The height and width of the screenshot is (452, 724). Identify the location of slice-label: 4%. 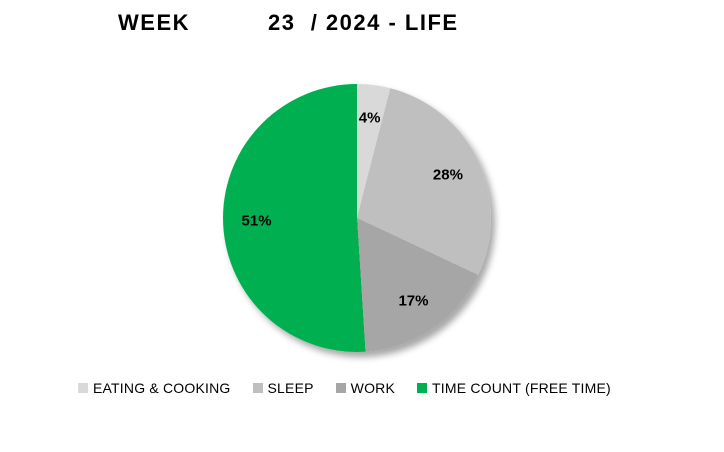
(369, 118).